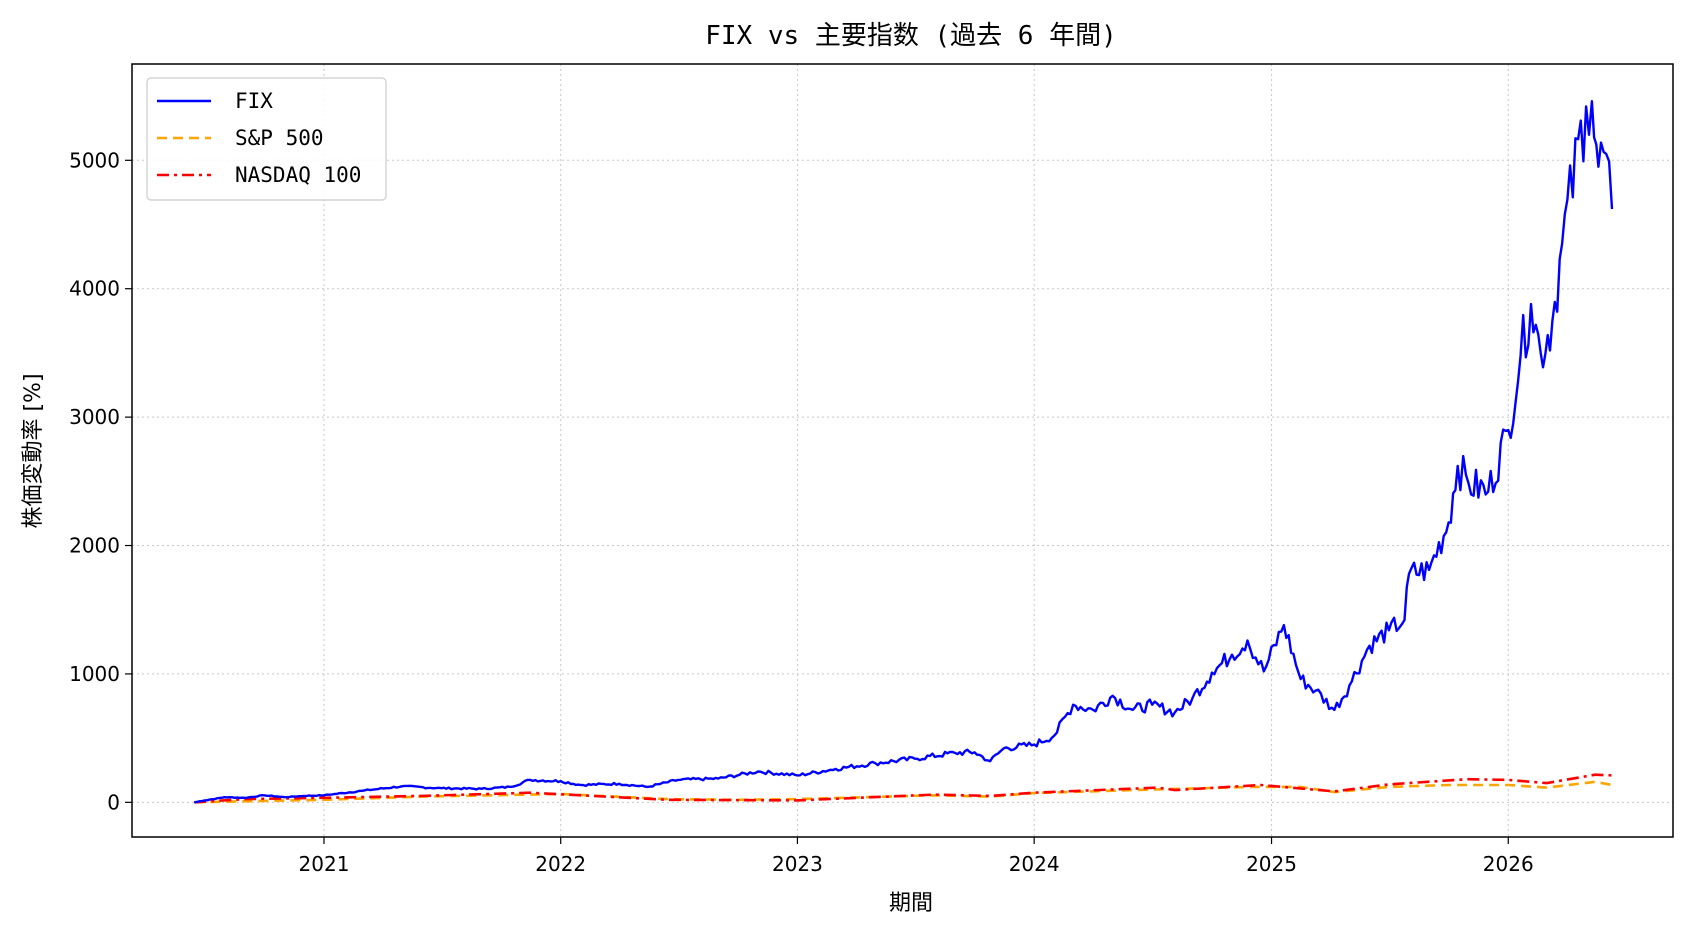 The image size is (1702, 932). Describe the element at coordinates (911, 36) in the screenshot. I see `chart-title: FIX vs 主要指数 (過去 6 年間)` at that location.